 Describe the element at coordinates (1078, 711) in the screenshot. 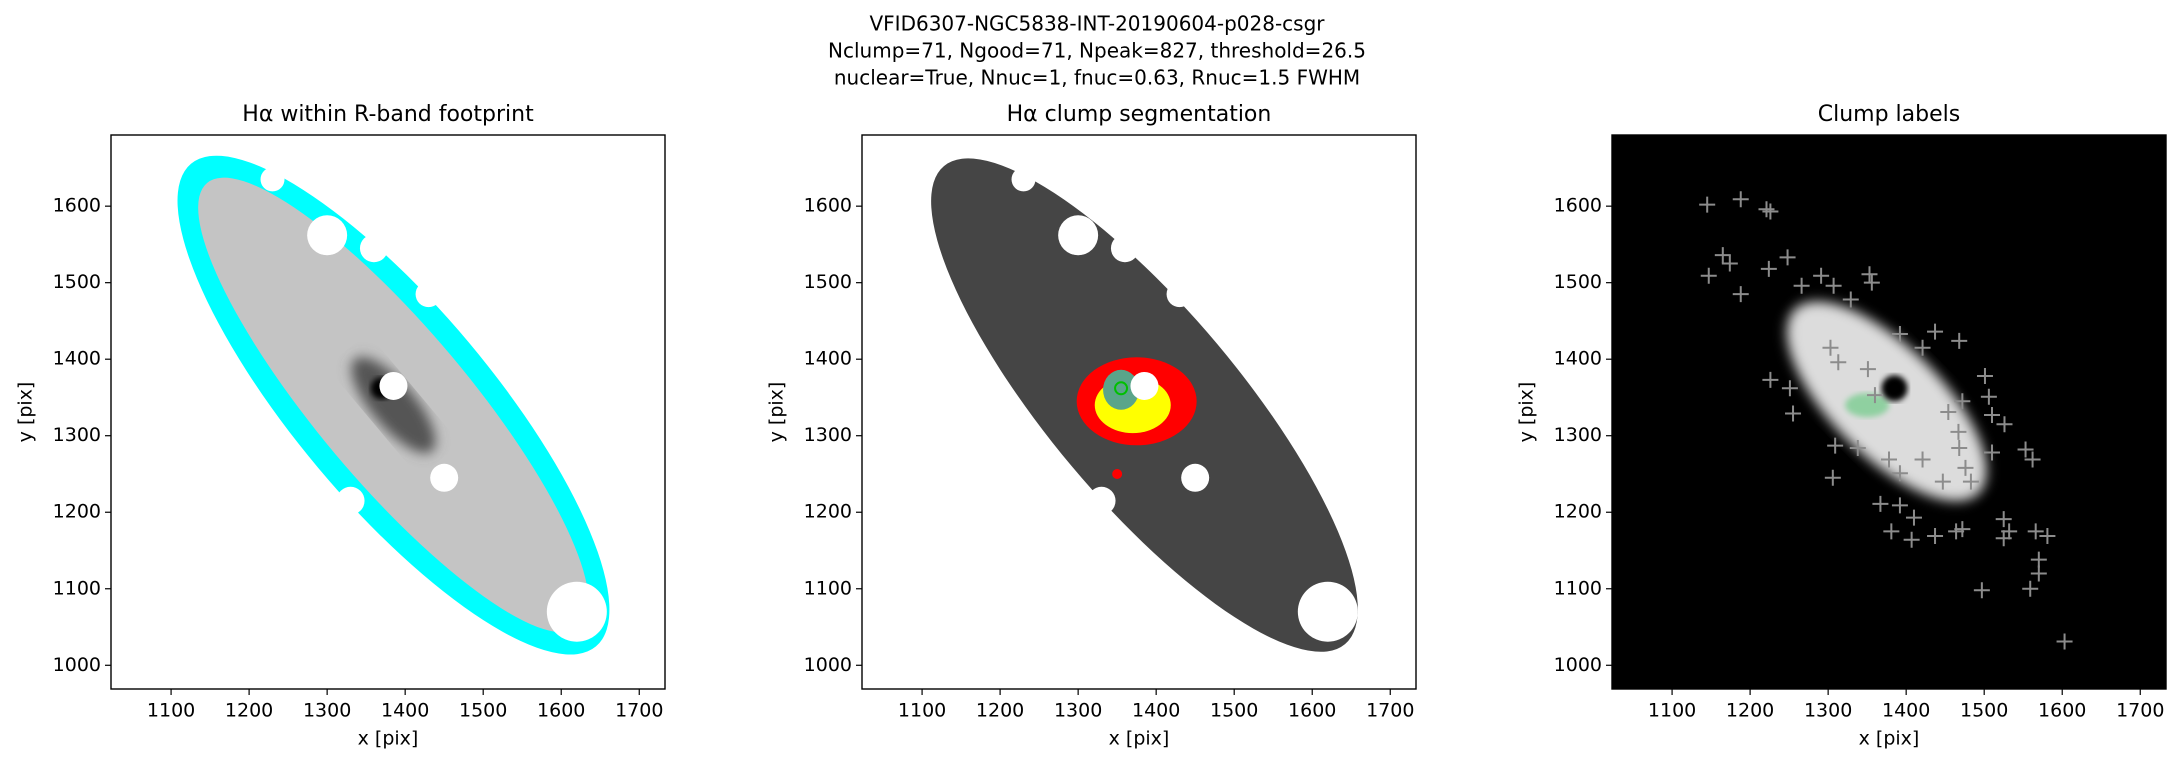

I see `x-tick-label: 1300` at that location.